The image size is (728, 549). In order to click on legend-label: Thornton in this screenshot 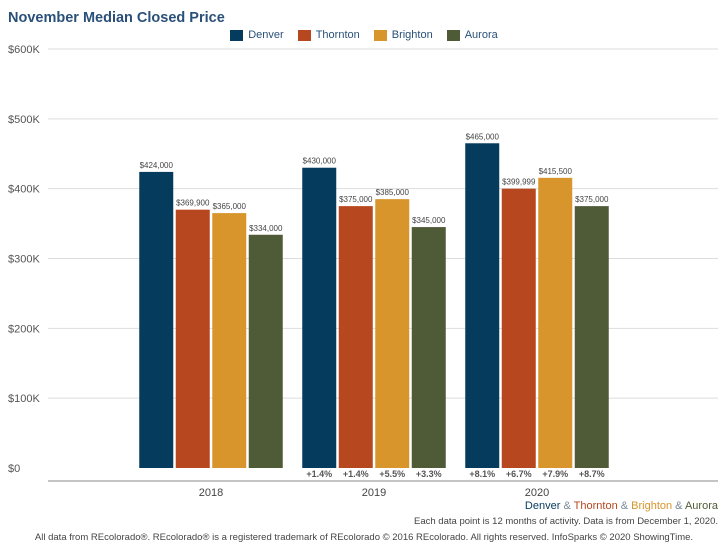, I will do `click(337, 35)`.